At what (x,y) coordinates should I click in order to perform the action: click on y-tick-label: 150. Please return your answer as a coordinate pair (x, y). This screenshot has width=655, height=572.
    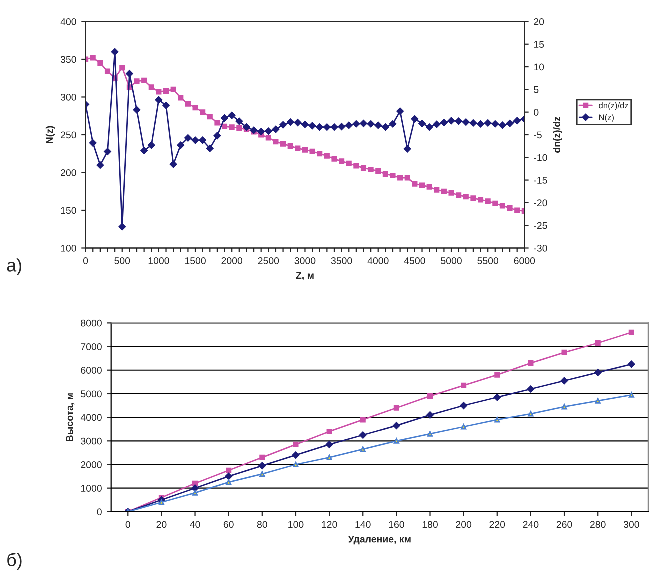
    Looking at the image, I should click on (68, 210).